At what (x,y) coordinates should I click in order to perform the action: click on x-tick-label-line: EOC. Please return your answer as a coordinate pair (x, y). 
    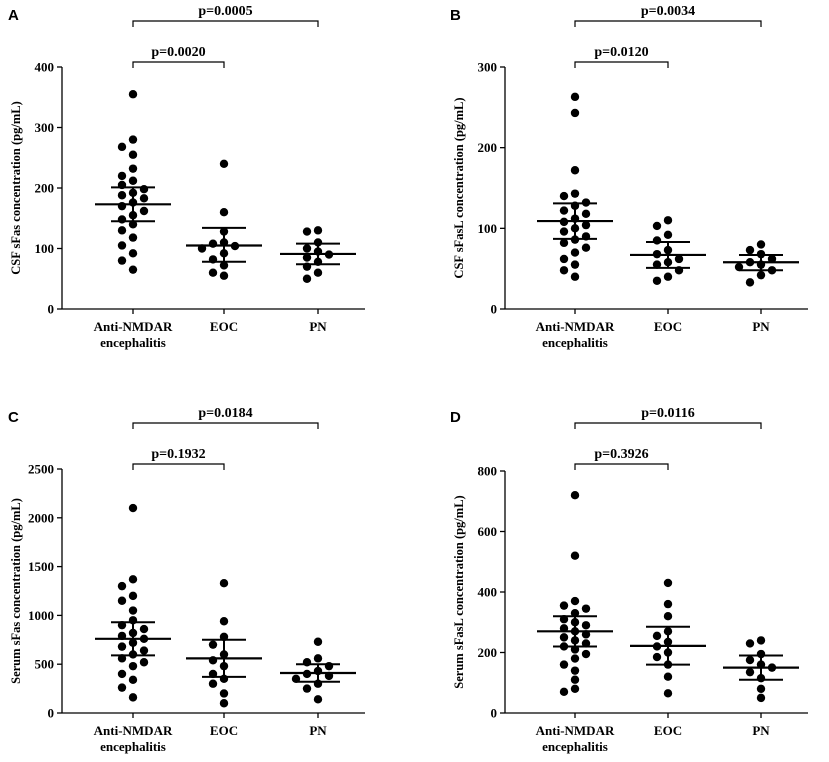
    Looking at the image, I should click on (668, 730).